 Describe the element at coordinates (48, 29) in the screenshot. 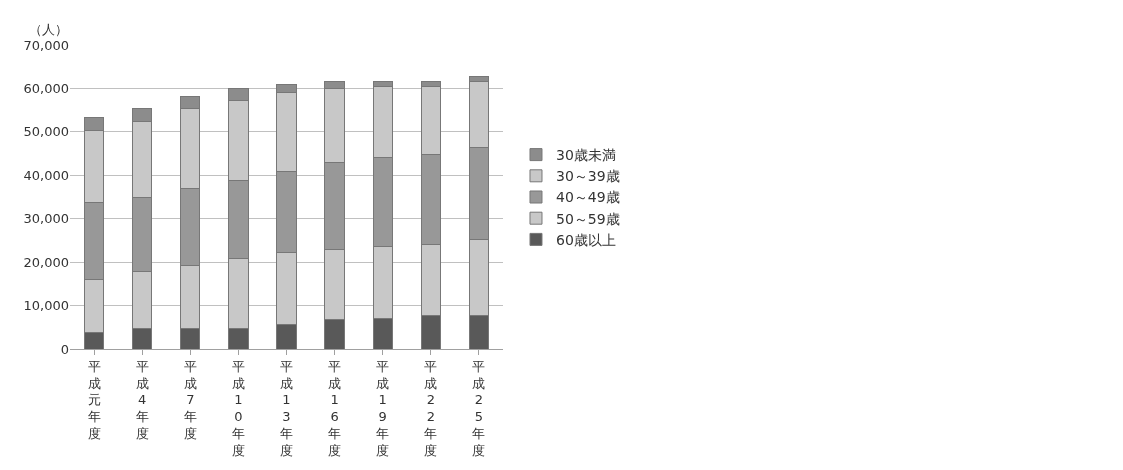

I see `y-axis-title: （人）` at that location.